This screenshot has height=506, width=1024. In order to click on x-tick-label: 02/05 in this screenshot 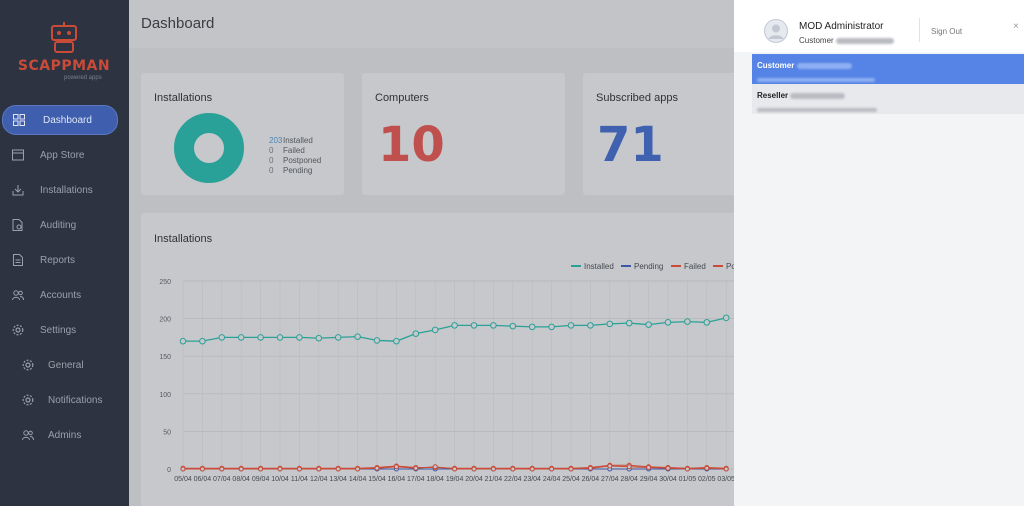, I will do `click(707, 479)`.